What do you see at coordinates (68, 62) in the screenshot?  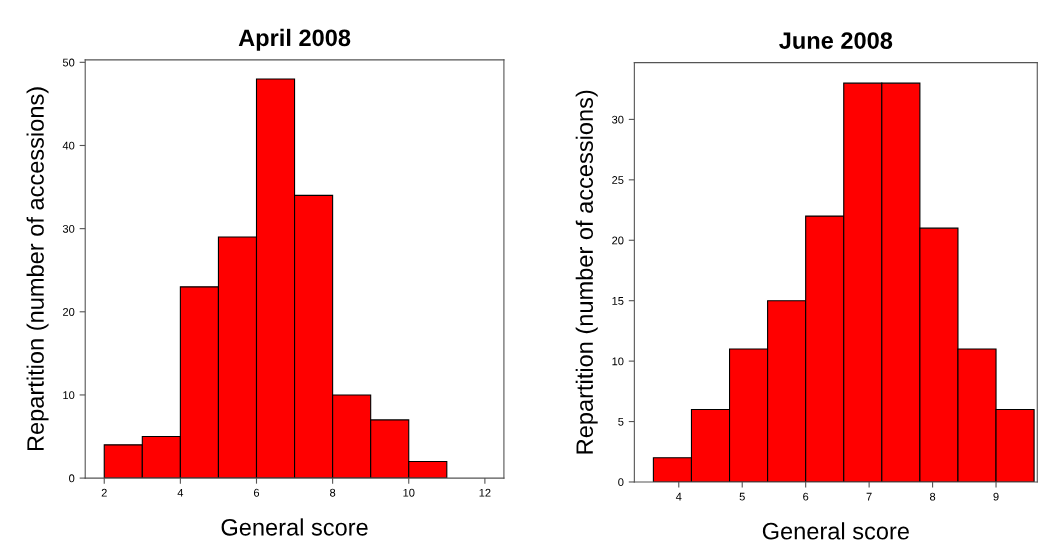 I see `y-tick-label: 50` at bounding box center [68, 62].